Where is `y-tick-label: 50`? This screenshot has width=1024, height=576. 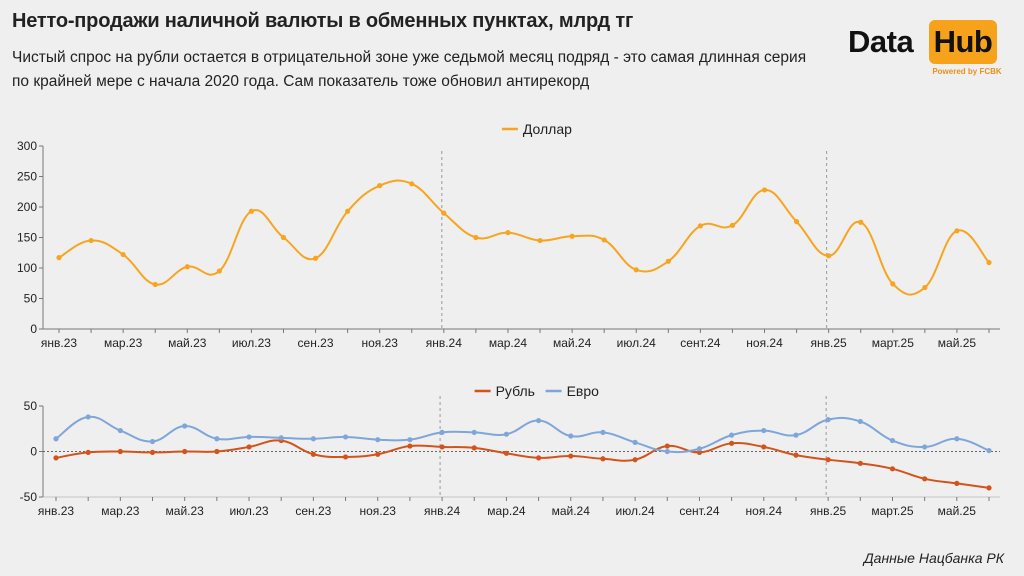
y-tick-label: 50 is located at coordinates (31, 299).